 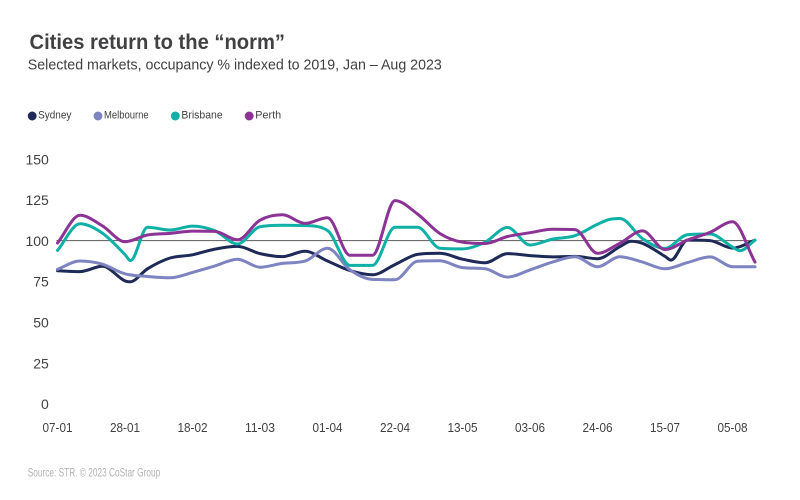 What do you see at coordinates (58, 427) in the screenshot?
I see `svg-text: 07-01` at bounding box center [58, 427].